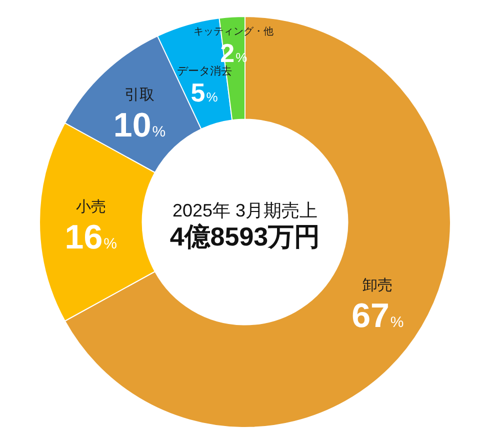  What do you see at coordinates (204, 93) in the screenshot?
I see `data-label: 5%` at bounding box center [204, 93].